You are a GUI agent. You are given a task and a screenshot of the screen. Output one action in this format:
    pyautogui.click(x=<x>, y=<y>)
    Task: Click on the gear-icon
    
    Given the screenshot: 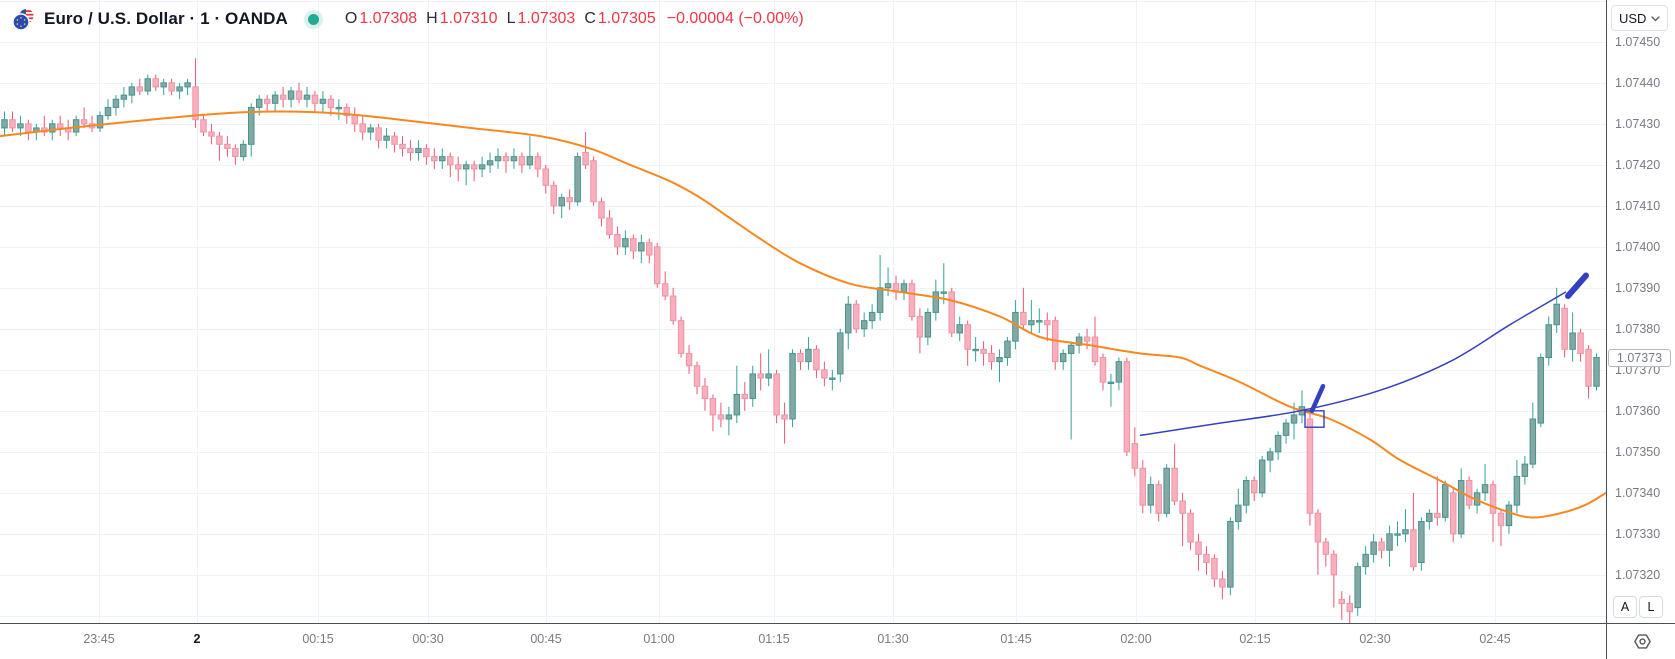 What is the action you would take?
    pyautogui.click(x=1642, y=641)
    